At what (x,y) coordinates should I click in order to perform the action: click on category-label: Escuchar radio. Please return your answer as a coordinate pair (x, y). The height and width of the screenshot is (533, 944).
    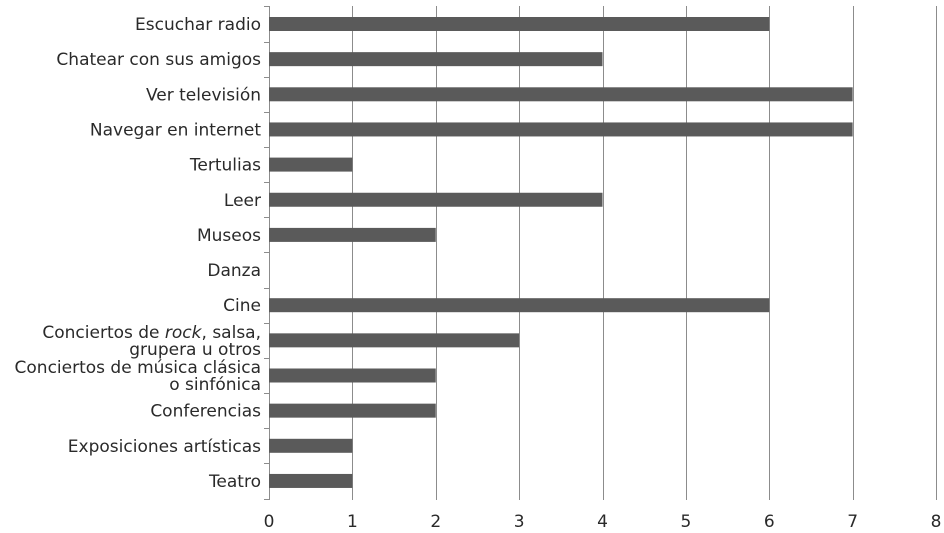
    Looking at the image, I should click on (198, 25).